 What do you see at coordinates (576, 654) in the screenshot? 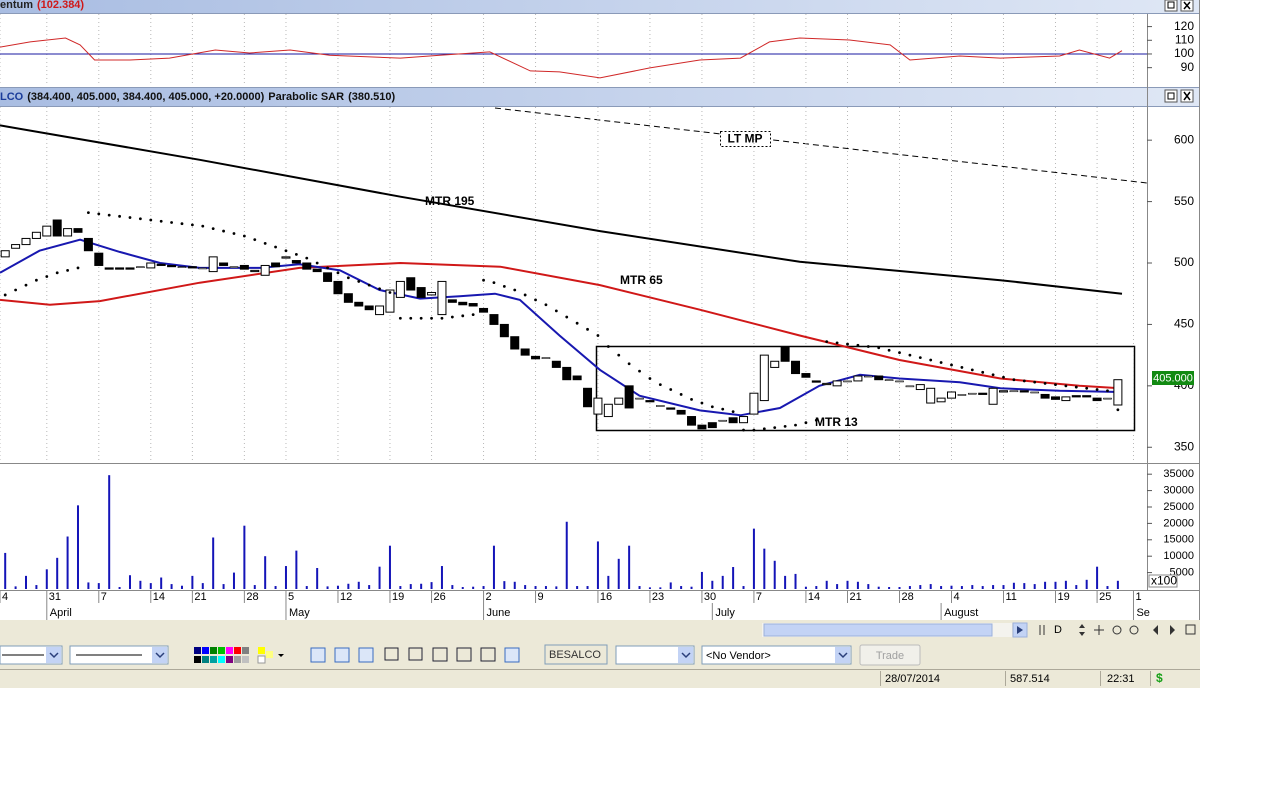
I see `symbol-input` at bounding box center [576, 654].